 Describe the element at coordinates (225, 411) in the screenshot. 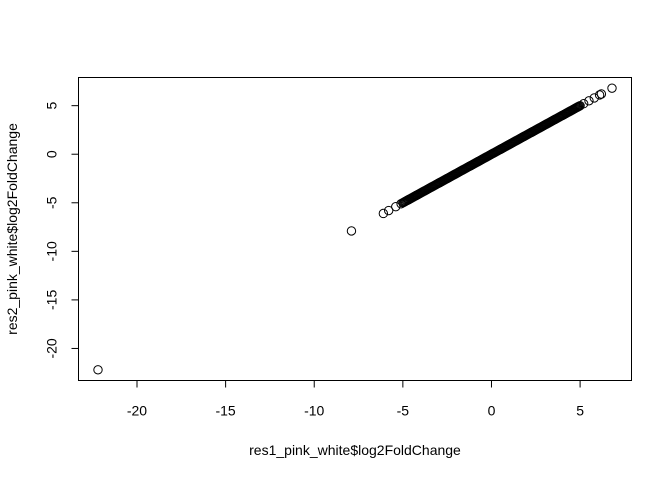

I see `x-tick-label: -15` at that location.